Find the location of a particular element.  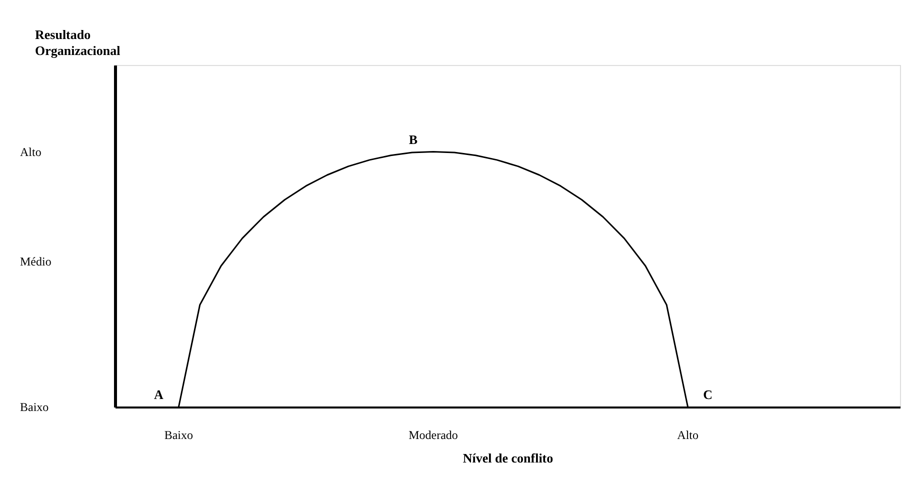

text: Médio is located at coordinates (36, 261).